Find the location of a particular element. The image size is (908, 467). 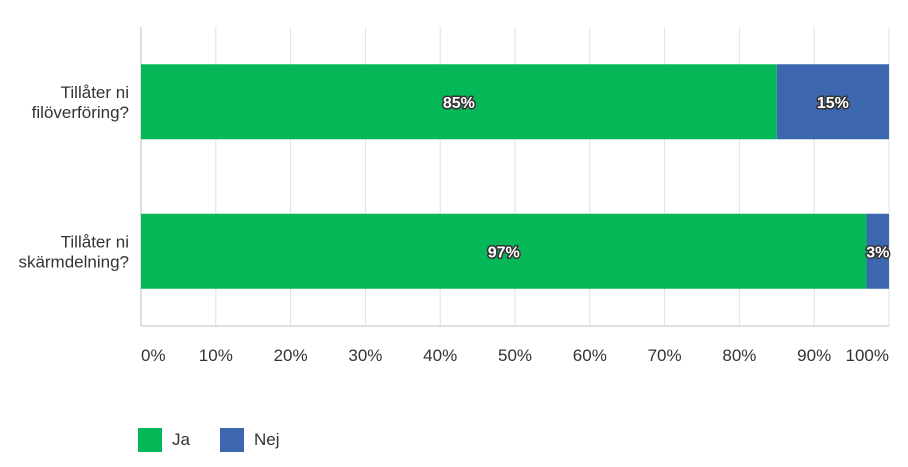

x-tick-label: 60% is located at coordinates (590, 355).